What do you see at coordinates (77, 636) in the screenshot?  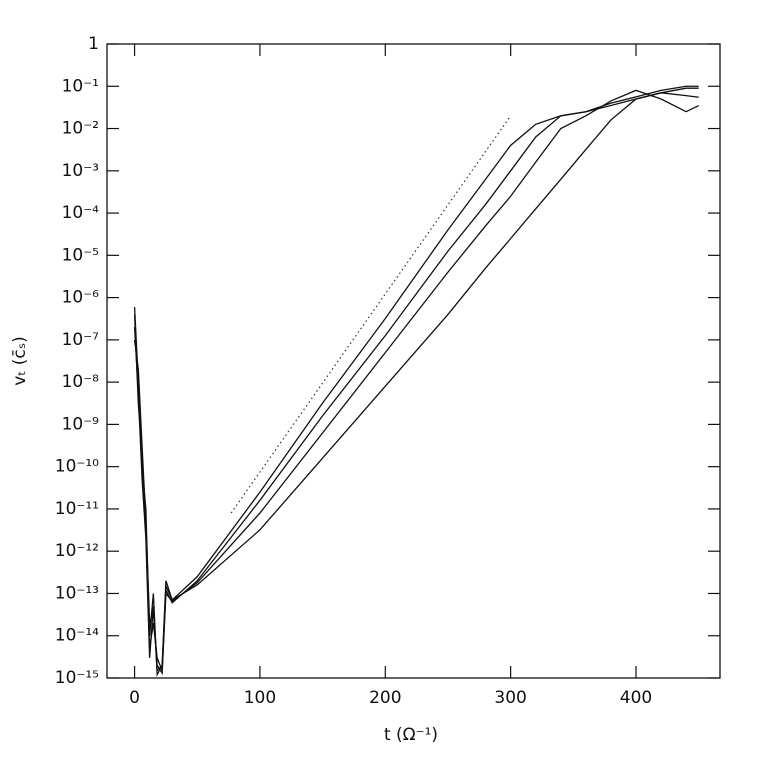 I see `y-tick-label: 10⁻¹⁴` at bounding box center [77, 636].